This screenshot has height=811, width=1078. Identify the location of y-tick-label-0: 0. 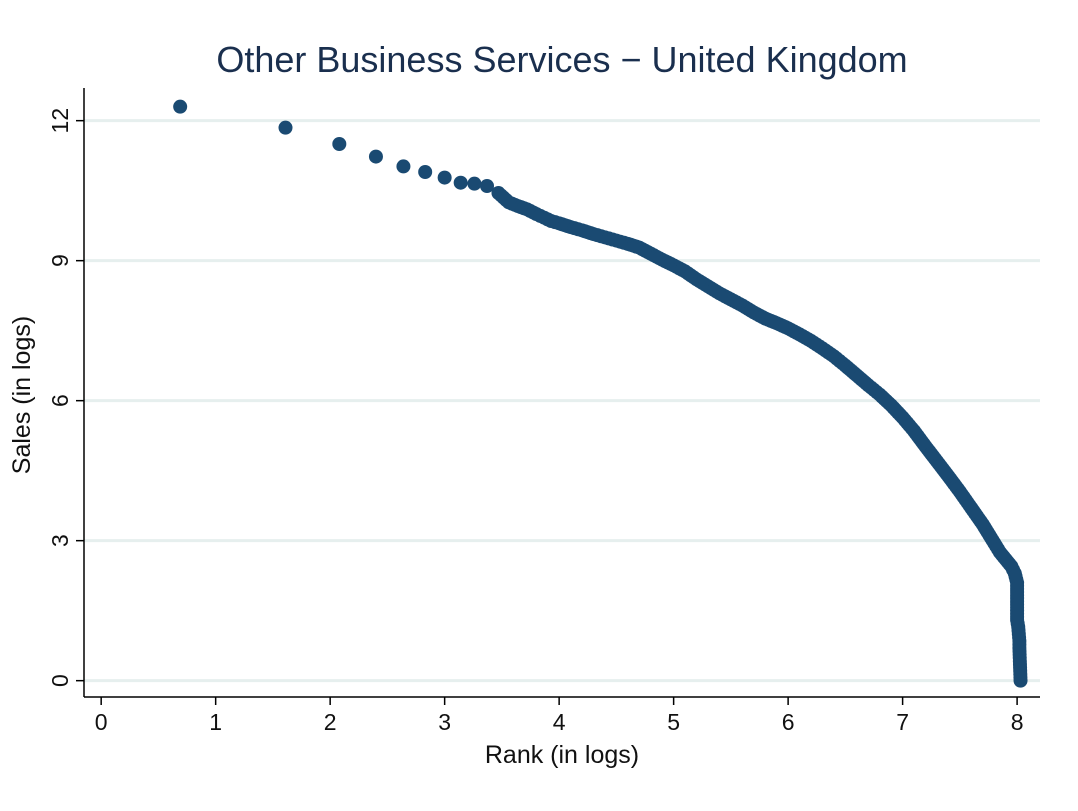
(60, 680).